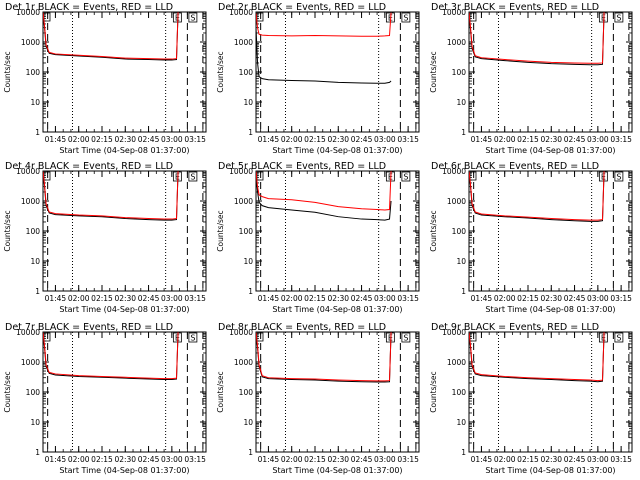 Image resolution: width=640 pixels, height=480 pixels. What do you see at coordinates (515, 7) in the screenshot?
I see `panel-title: Det 3r BLACK = Events, RED = LLD` at bounding box center [515, 7].